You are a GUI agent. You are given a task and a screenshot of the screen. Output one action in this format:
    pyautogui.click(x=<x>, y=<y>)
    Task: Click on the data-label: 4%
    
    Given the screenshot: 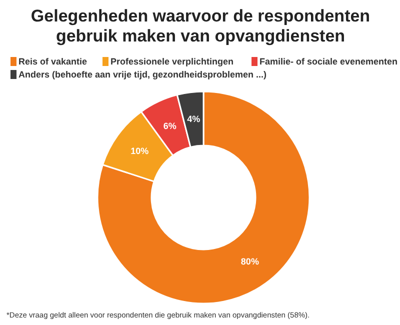 What is the action you would take?
    pyautogui.click(x=193, y=119)
    